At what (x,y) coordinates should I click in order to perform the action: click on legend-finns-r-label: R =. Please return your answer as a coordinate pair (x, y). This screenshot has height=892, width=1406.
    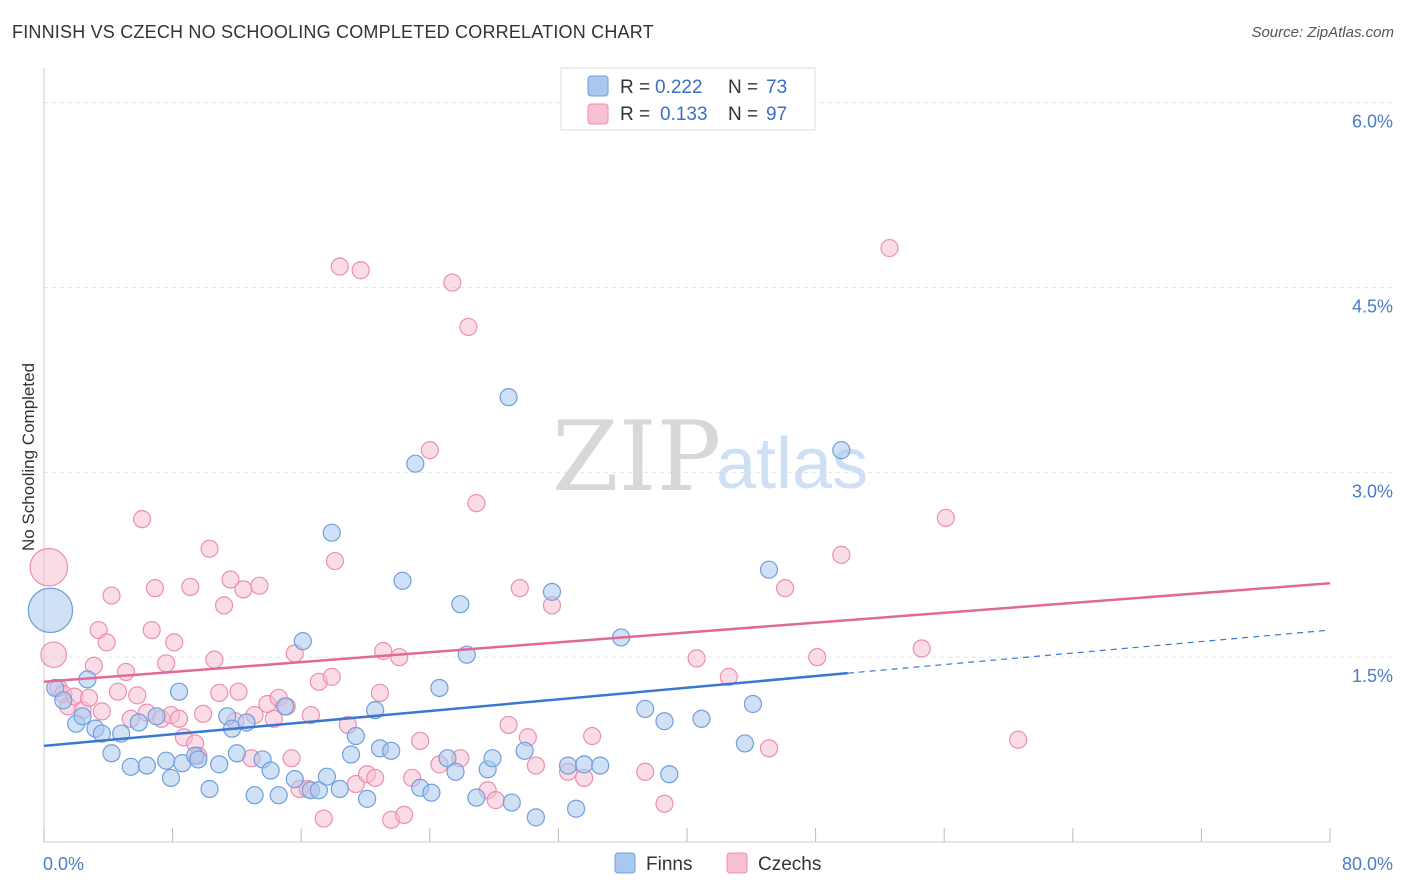
    Looking at the image, I should click on (635, 87).